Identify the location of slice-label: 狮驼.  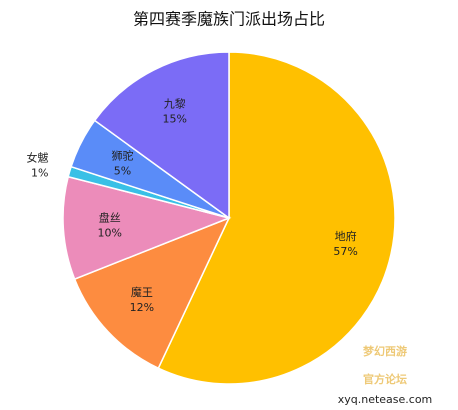
(123, 156).